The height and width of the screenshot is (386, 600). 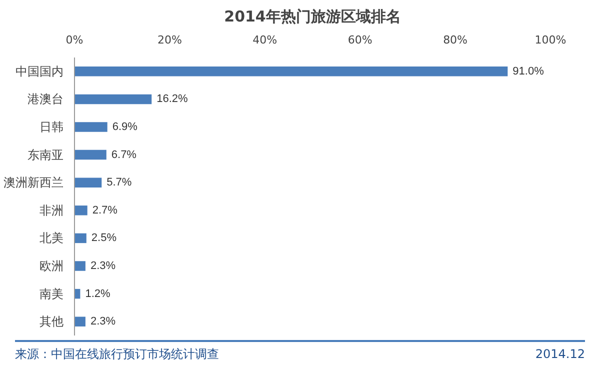 What do you see at coordinates (117, 354) in the screenshot?
I see `source-note: 来源：中国在线旅行预订市场统计调查` at bounding box center [117, 354].